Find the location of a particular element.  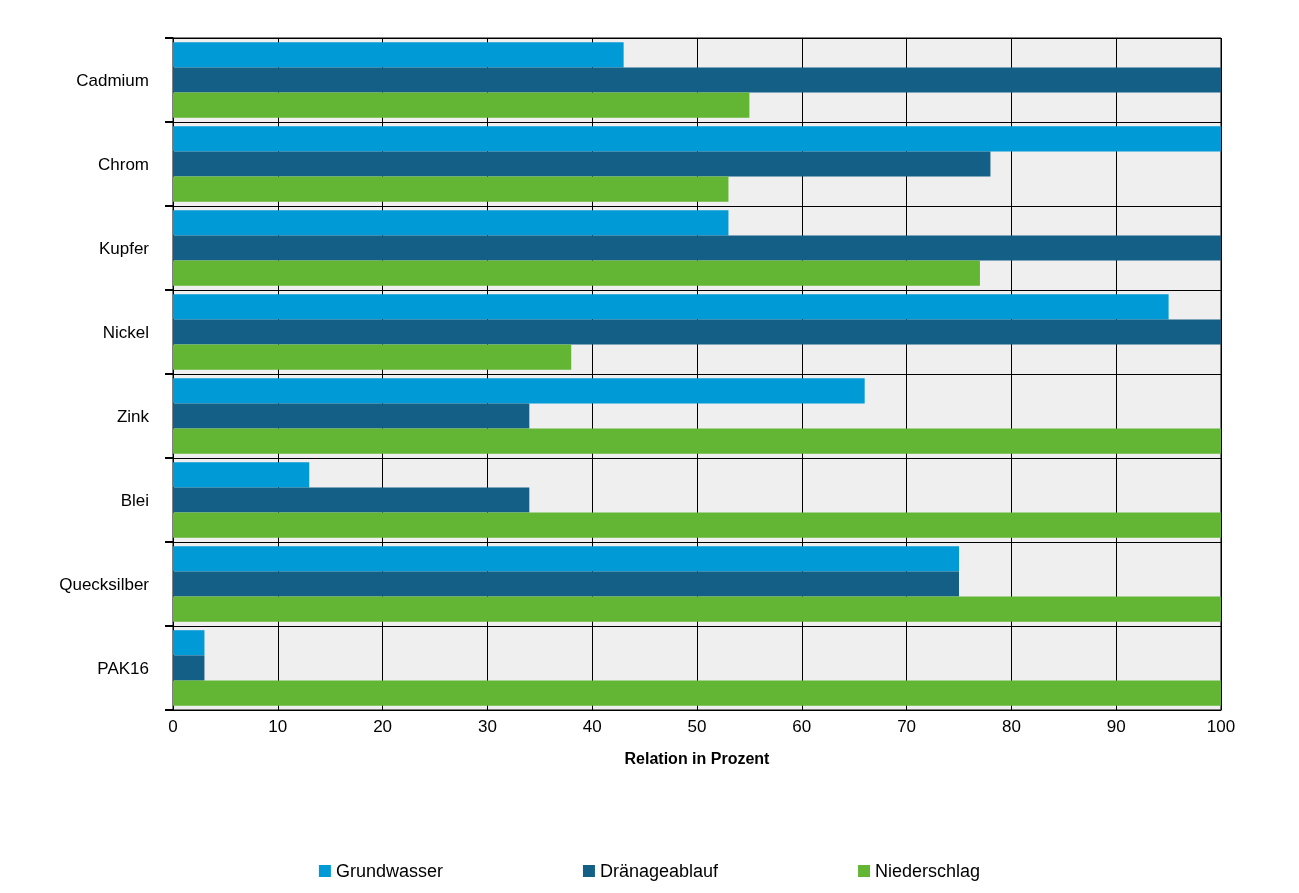

x-tick-label: 90 is located at coordinates (1116, 726).